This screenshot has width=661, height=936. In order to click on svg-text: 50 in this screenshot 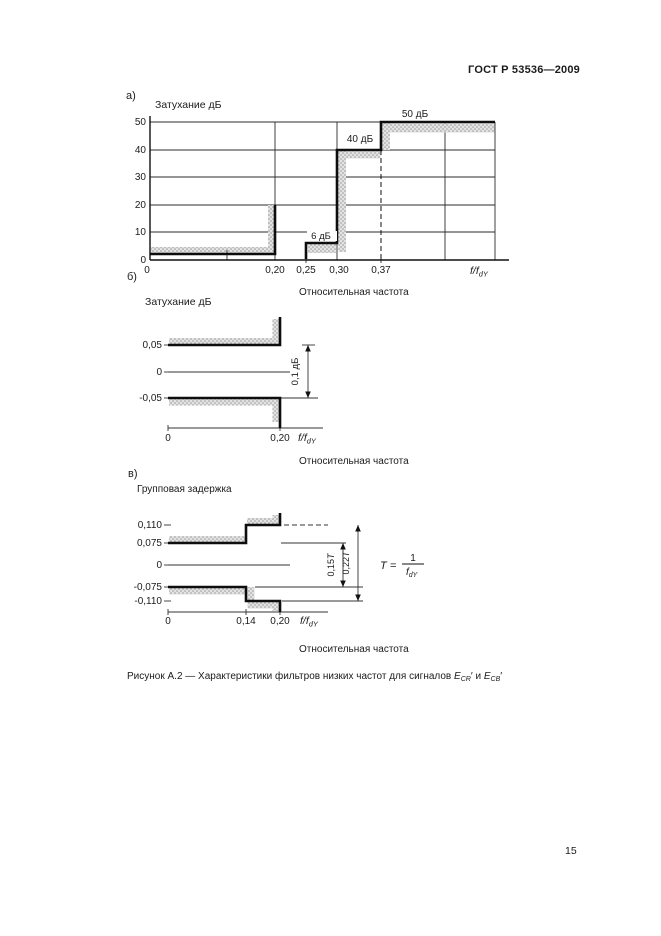, I will do `click(141, 122)`.